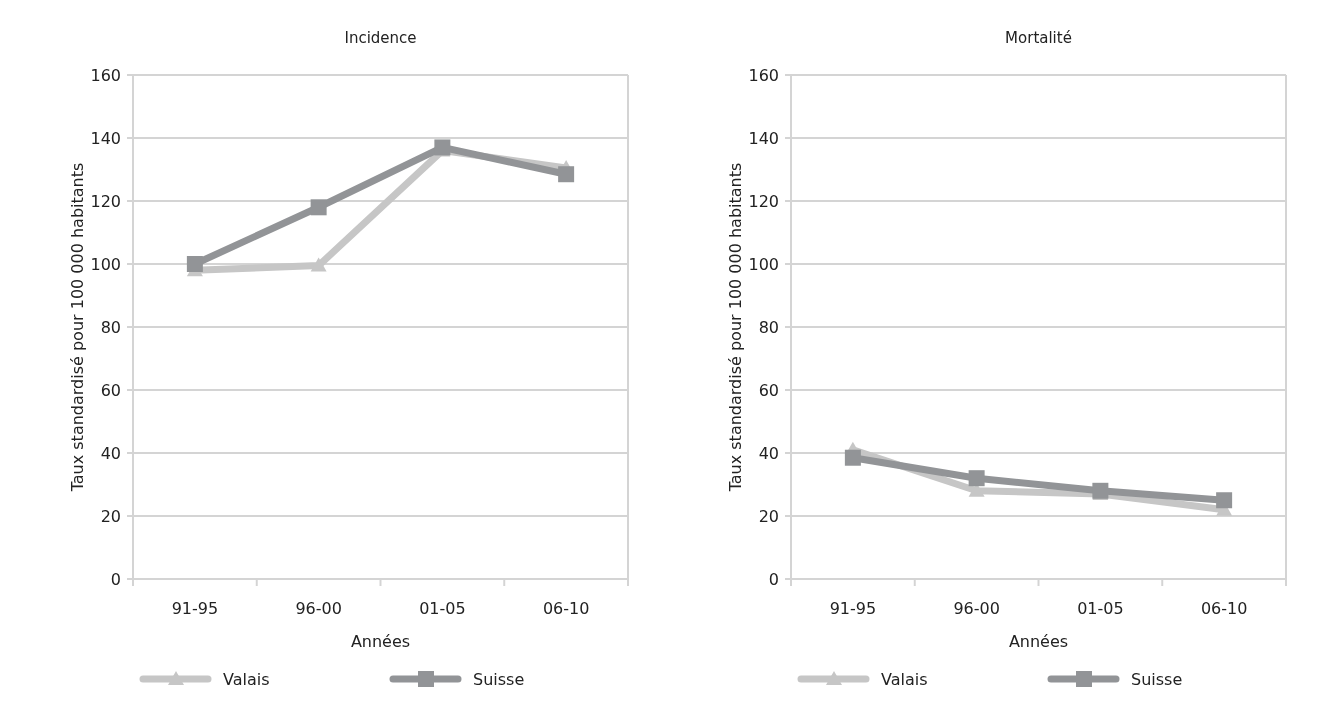  I want to click on chart-title: Mortalité, so click(1038, 38).